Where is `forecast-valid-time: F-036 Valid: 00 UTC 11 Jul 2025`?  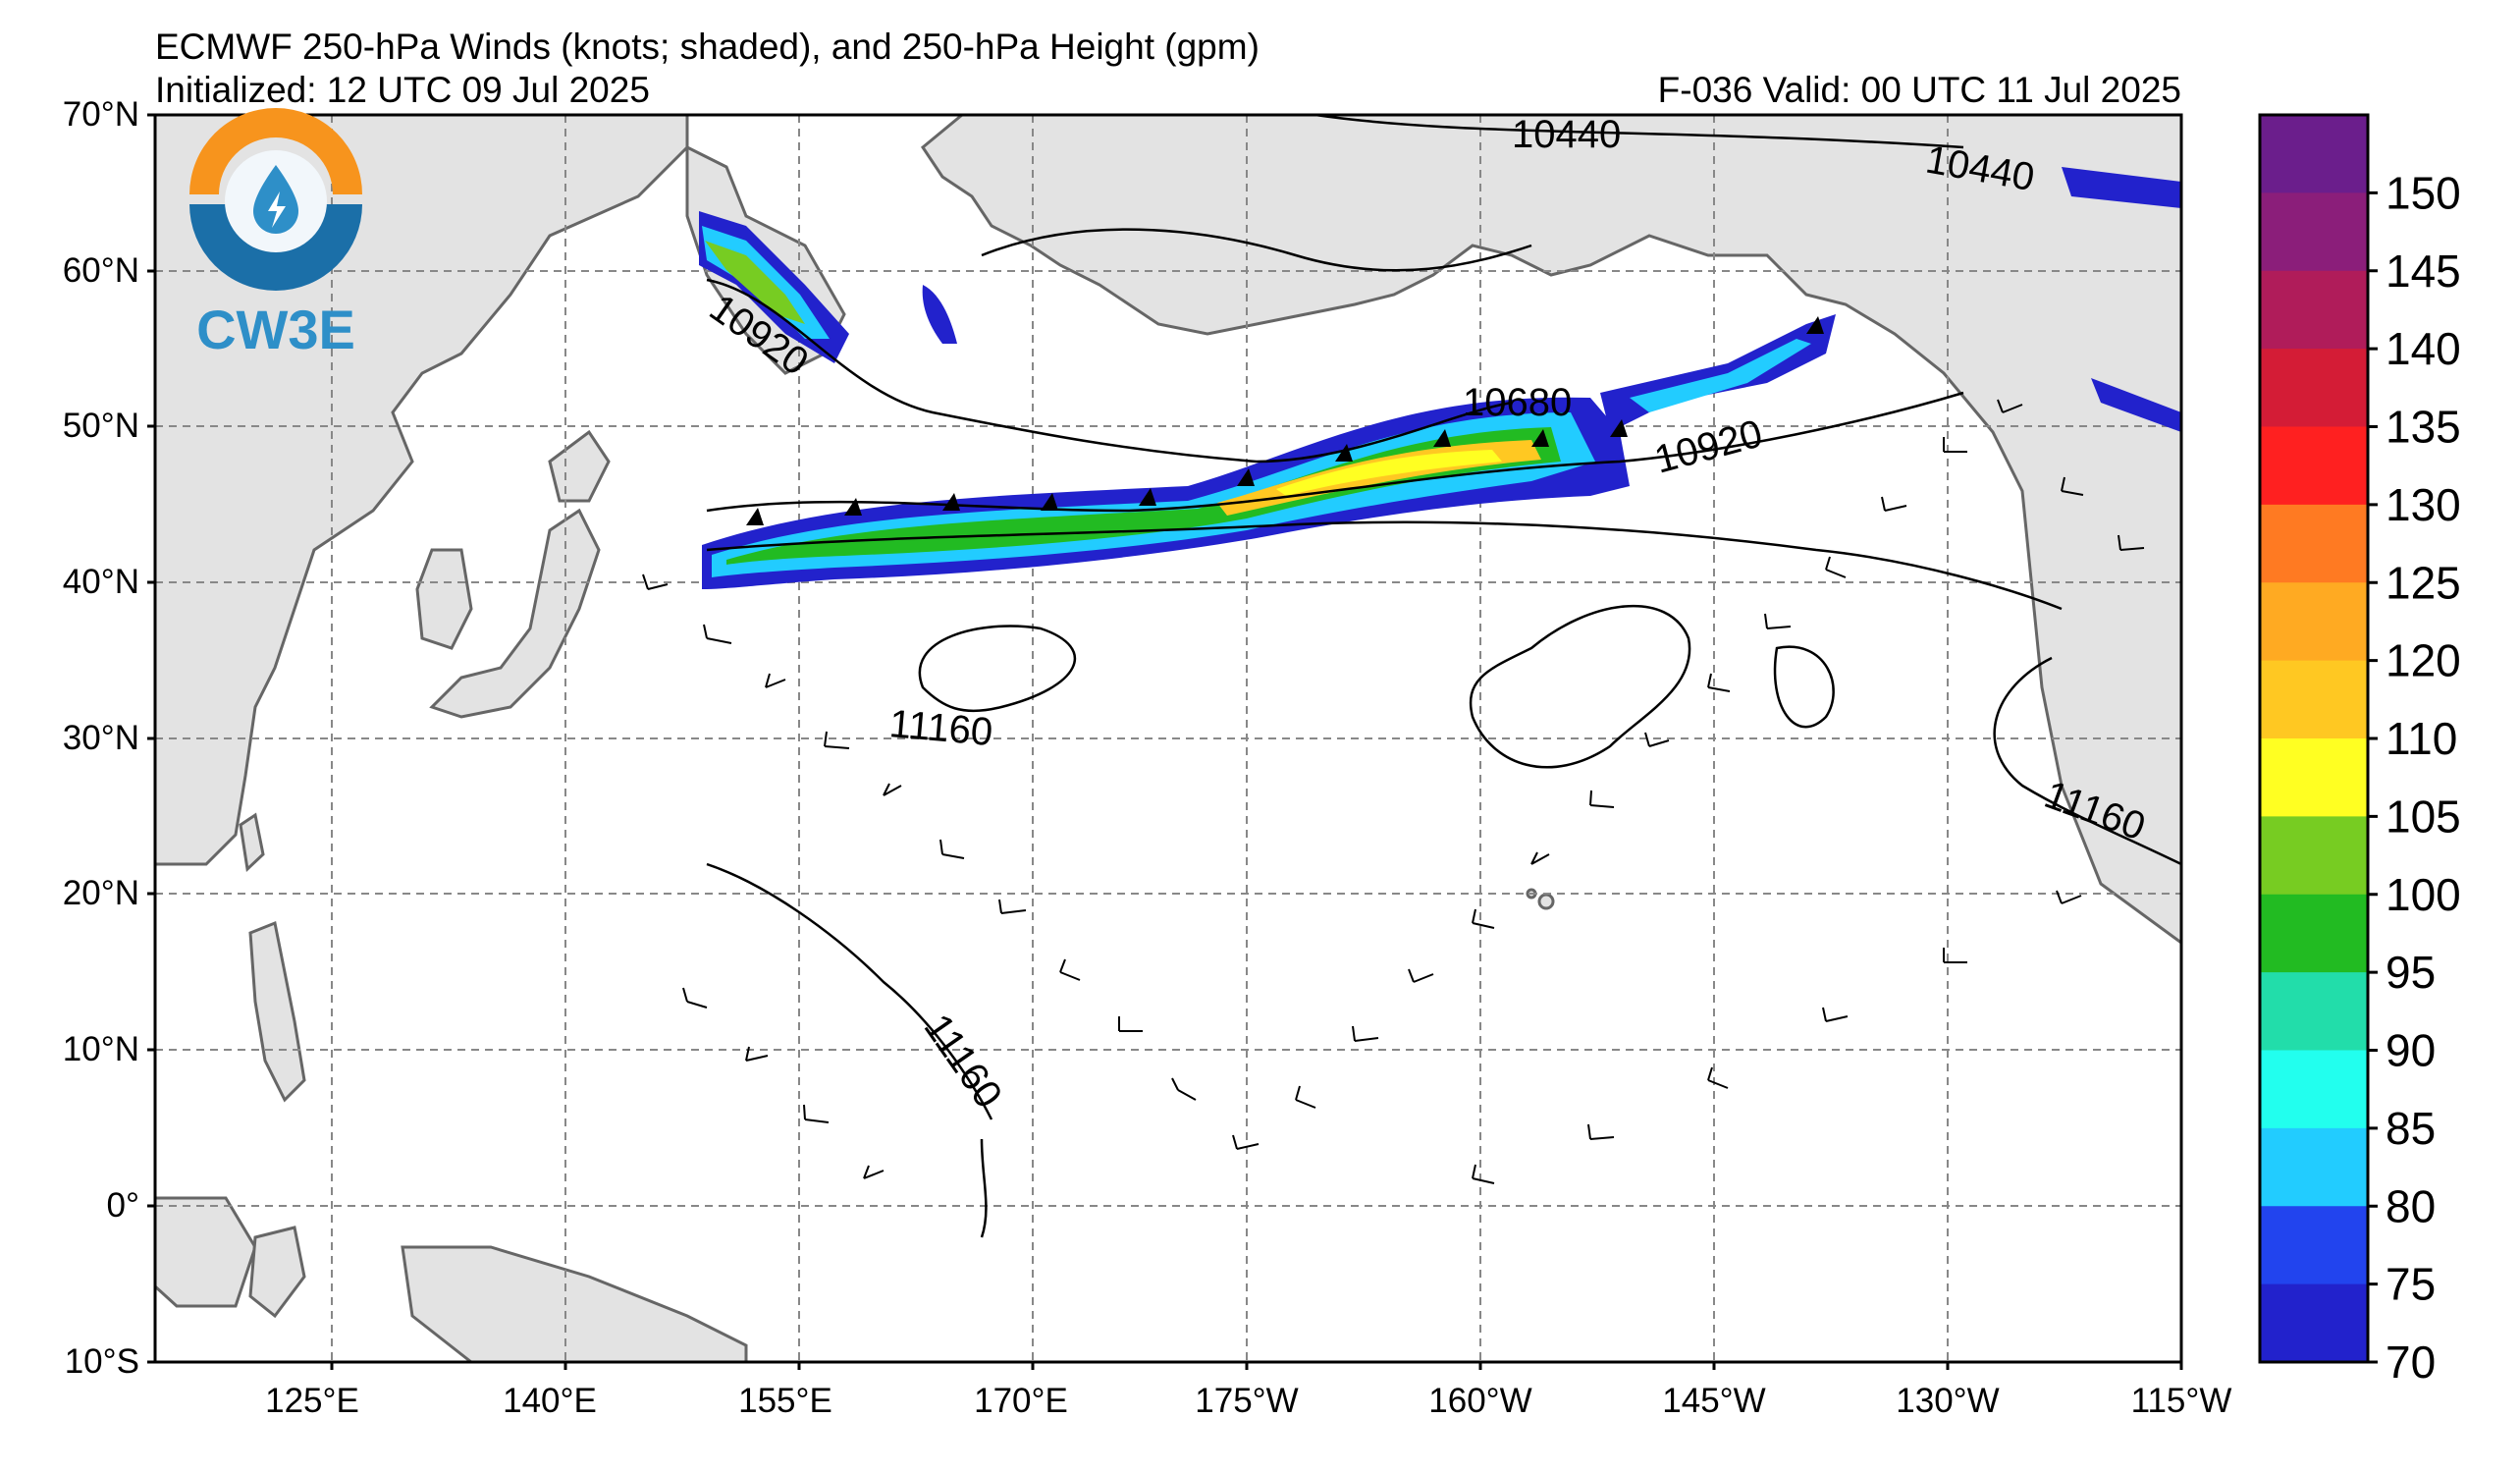 forecast-valid-time: F-036 Valid: 00 UTC 11 Jul 2025 is located at coordinates (1919, 90).